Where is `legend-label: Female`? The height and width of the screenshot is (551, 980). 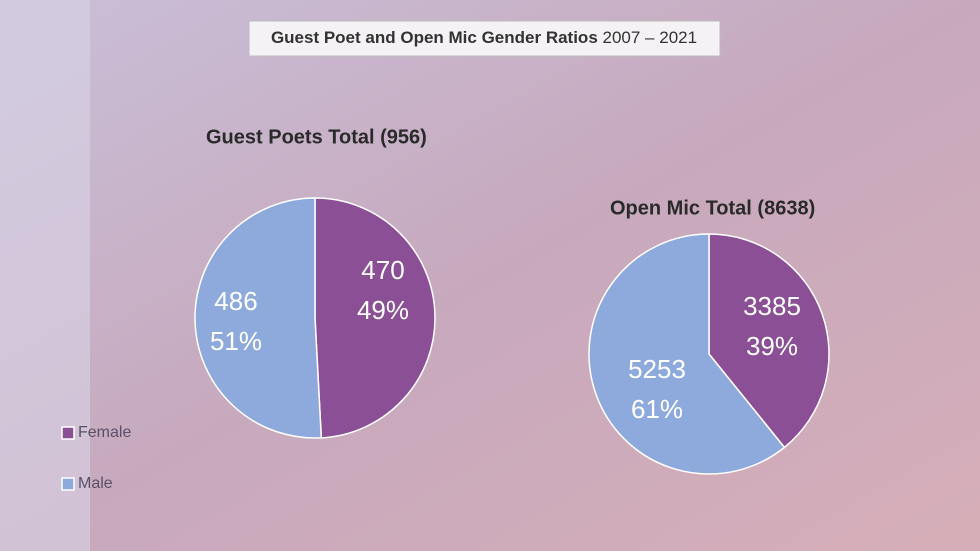 legend-label: Female is located at coordinates (104, 432).